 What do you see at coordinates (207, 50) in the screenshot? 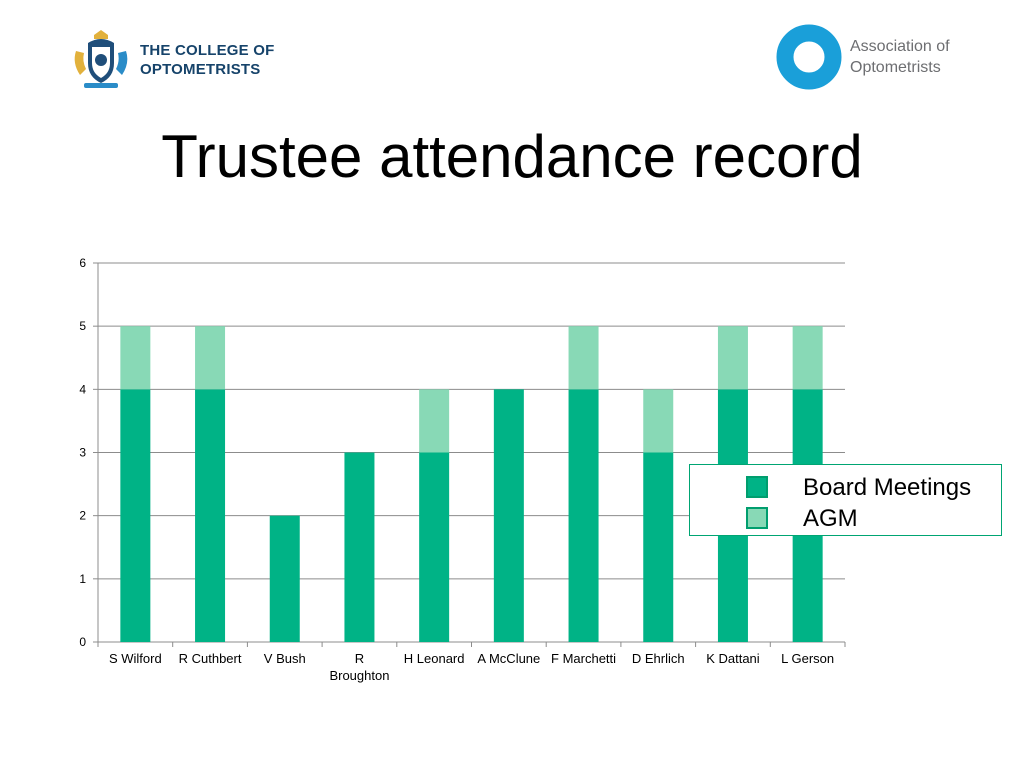
I see `college-logo-line1: THE COLLEGE OF` at bounding box center [207, 50].